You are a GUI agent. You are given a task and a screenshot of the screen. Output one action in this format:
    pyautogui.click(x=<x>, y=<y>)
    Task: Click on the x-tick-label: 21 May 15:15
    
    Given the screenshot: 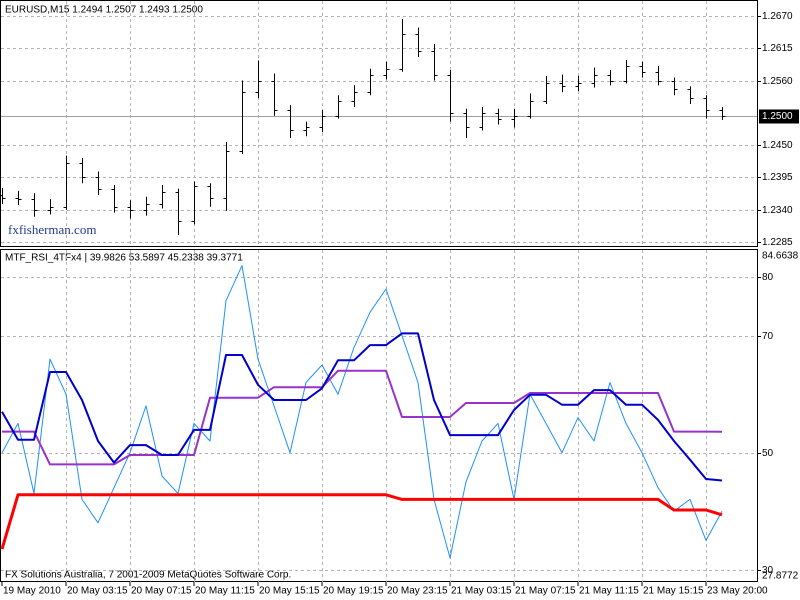 What is the action you would take?
    pyautogui.click(x=673, y=591)
    